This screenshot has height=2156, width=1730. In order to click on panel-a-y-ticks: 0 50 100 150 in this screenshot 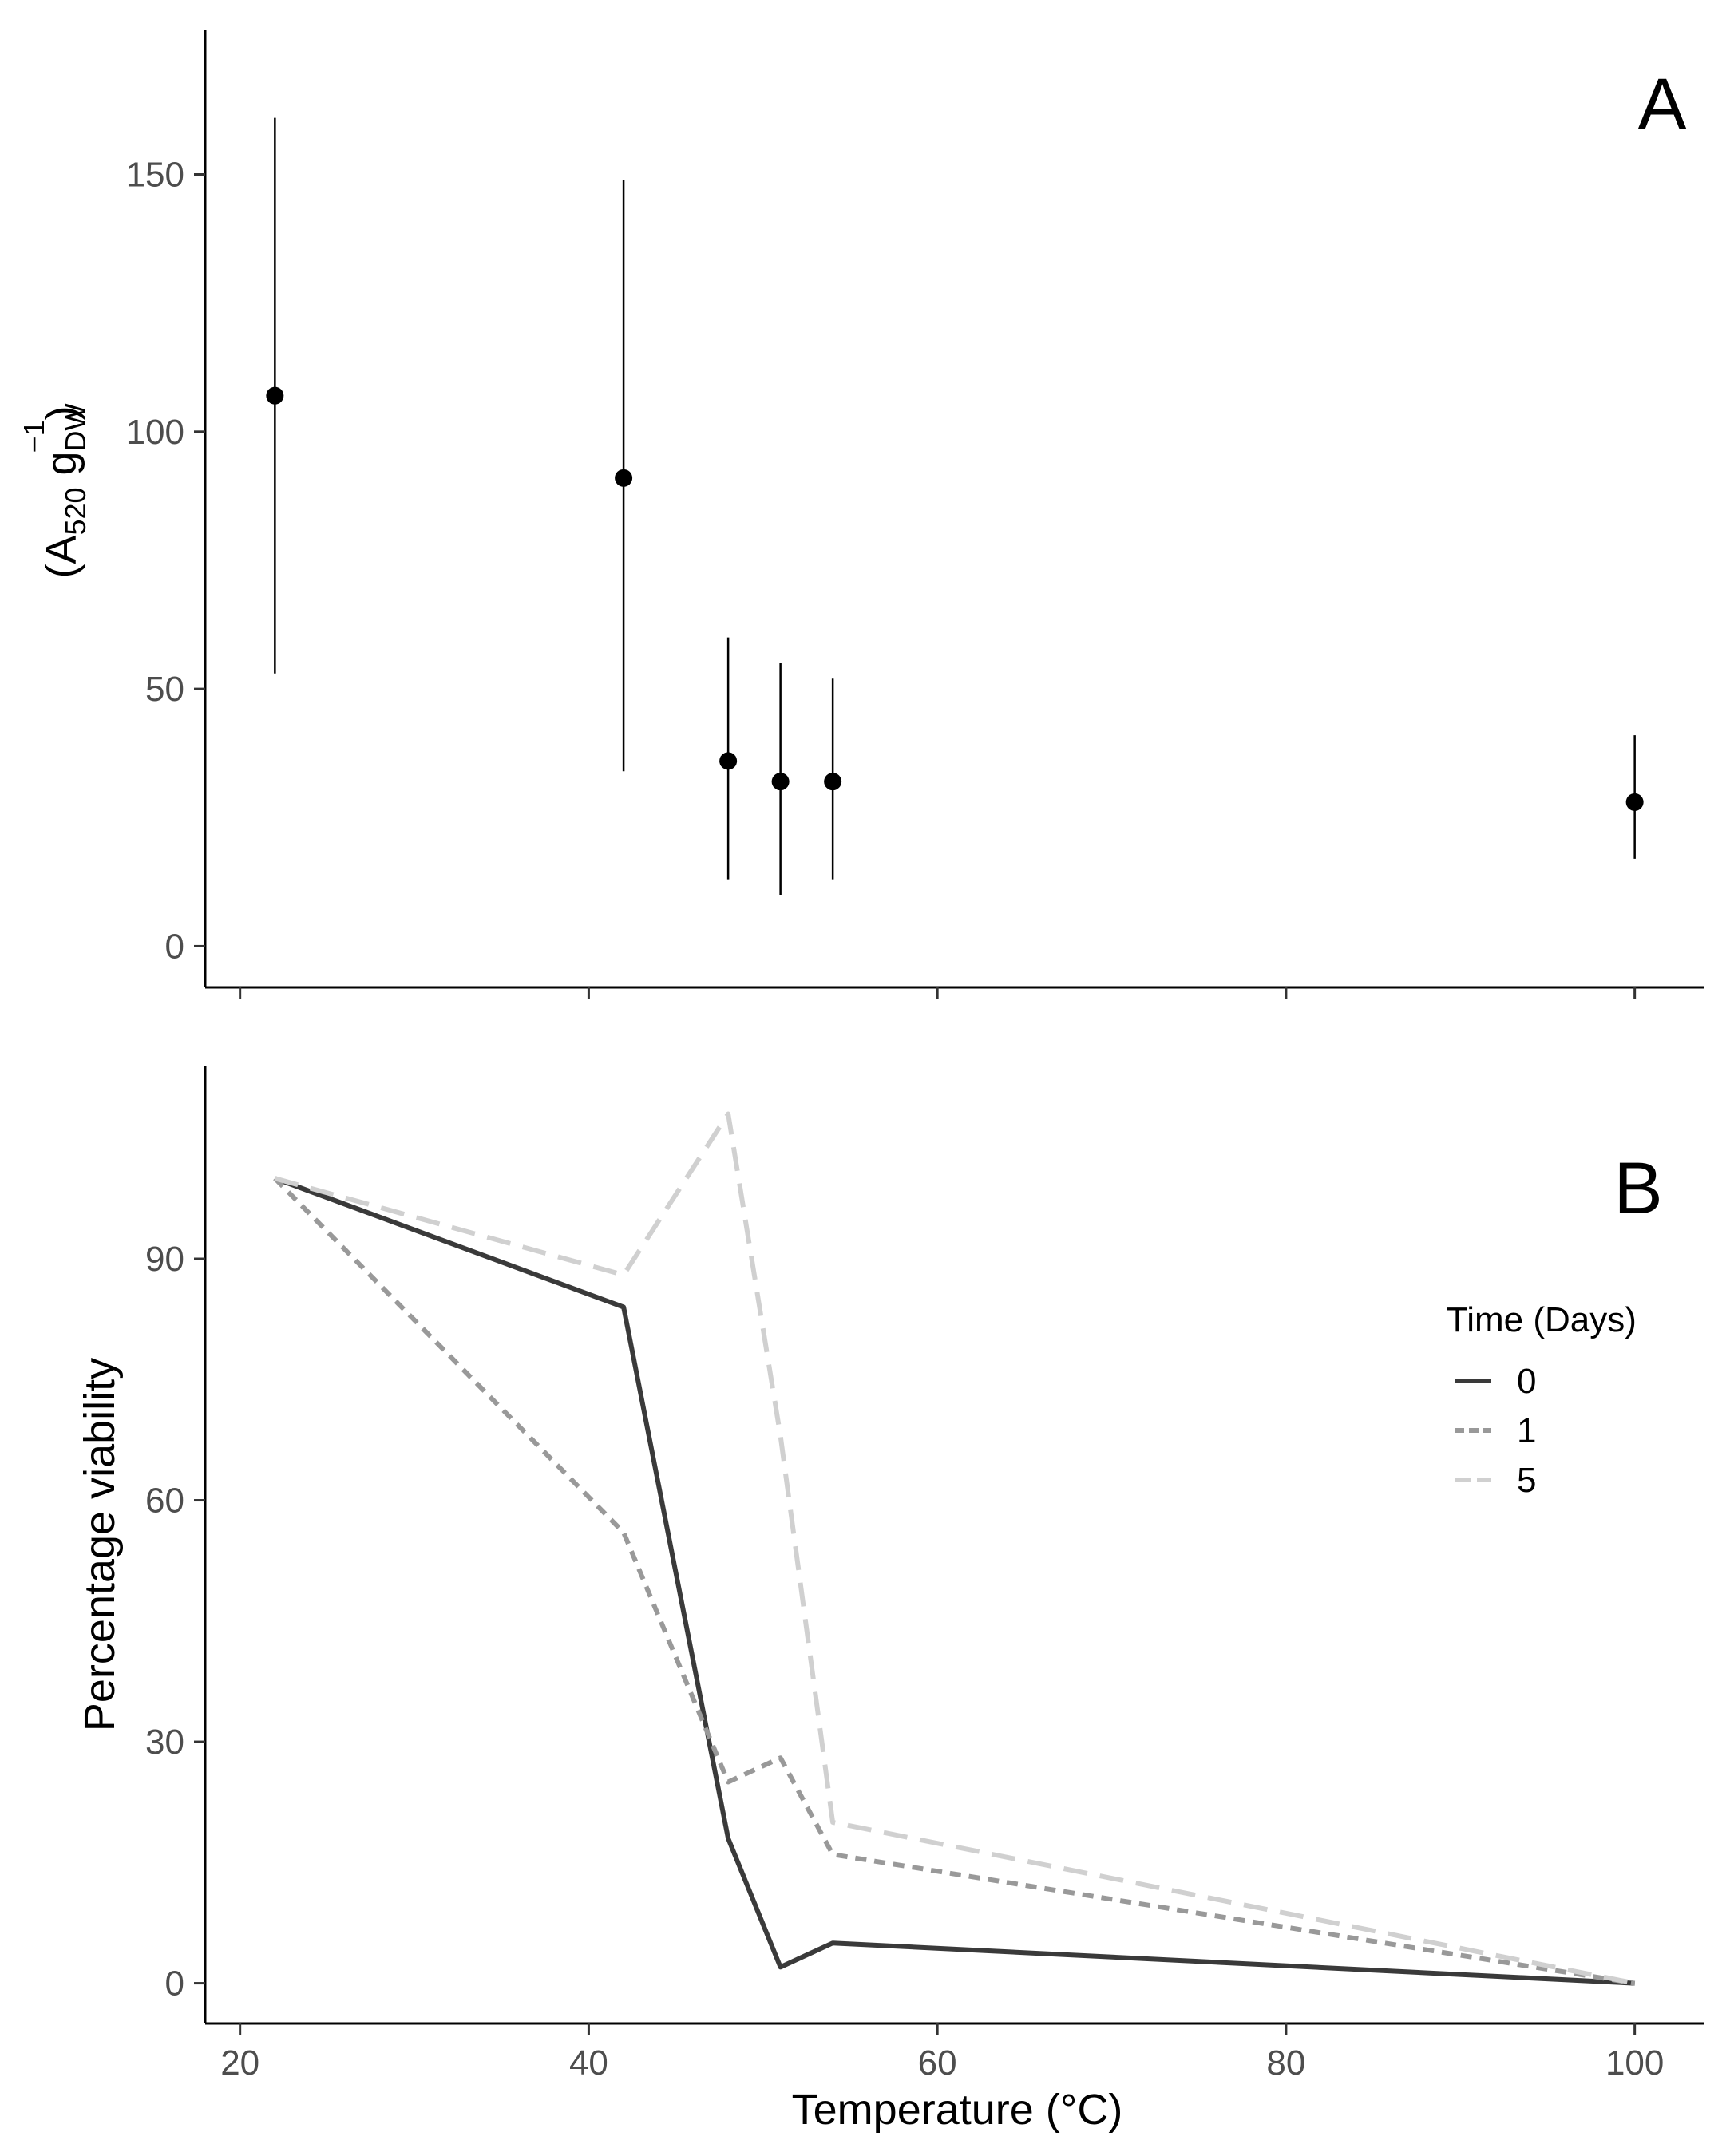, I will do `click(165, 560)`.